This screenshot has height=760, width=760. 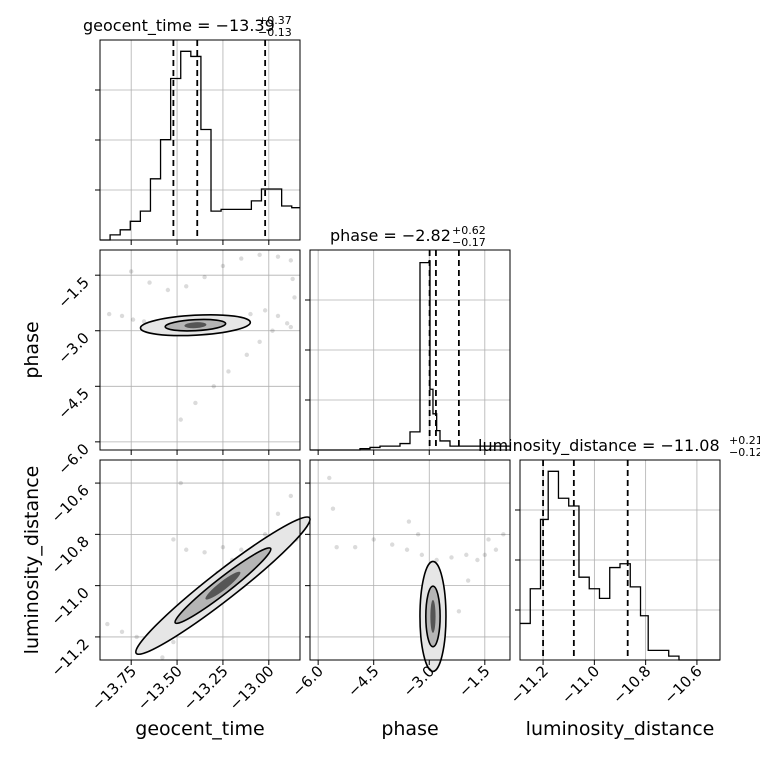 What do you see at coordinates (620, 729) in the screenshot?
I see `x-axis-label-luminosity_distance: luminosity_distance` at bounding box center [620, 729].